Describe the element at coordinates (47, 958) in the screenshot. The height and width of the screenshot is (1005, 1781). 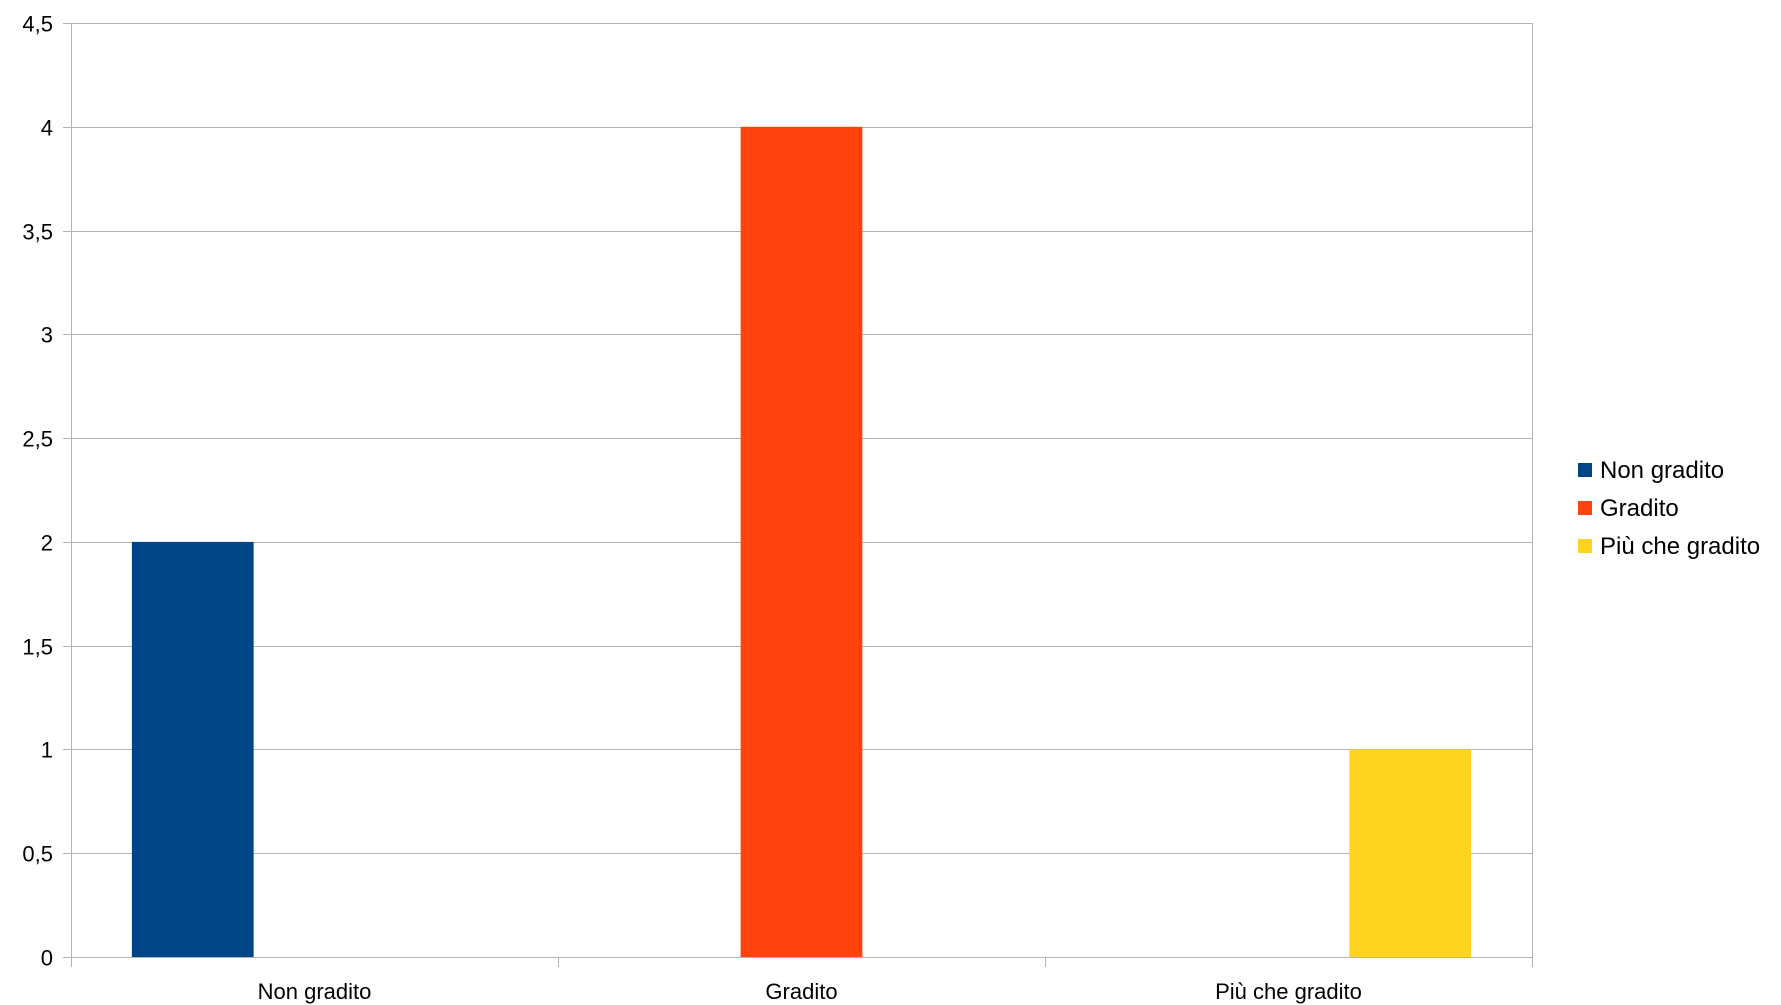
I see `y-tick-label: 0` at that location.